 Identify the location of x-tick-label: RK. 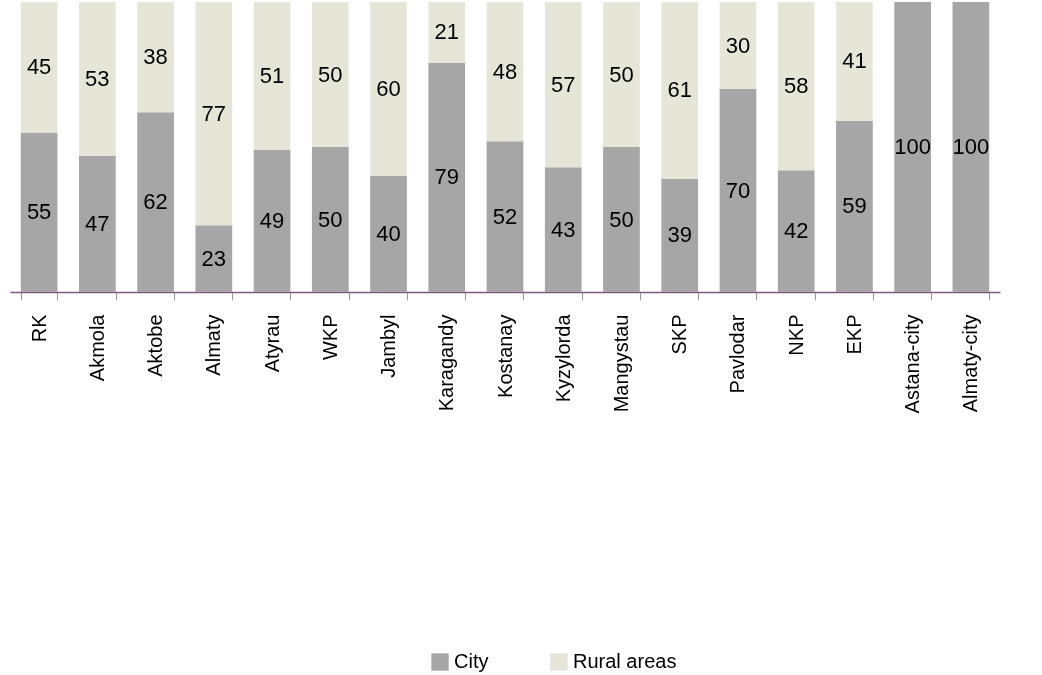
(38, 328).